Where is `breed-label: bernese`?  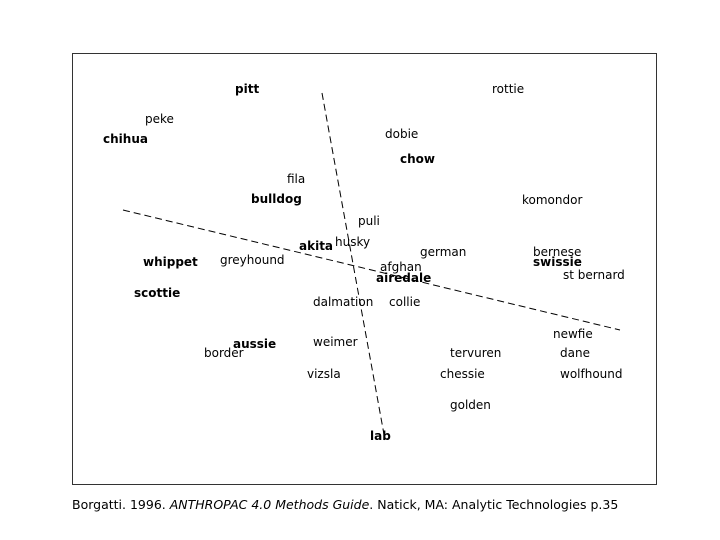
breed-label: bernese is located at coordinates (557, 252).